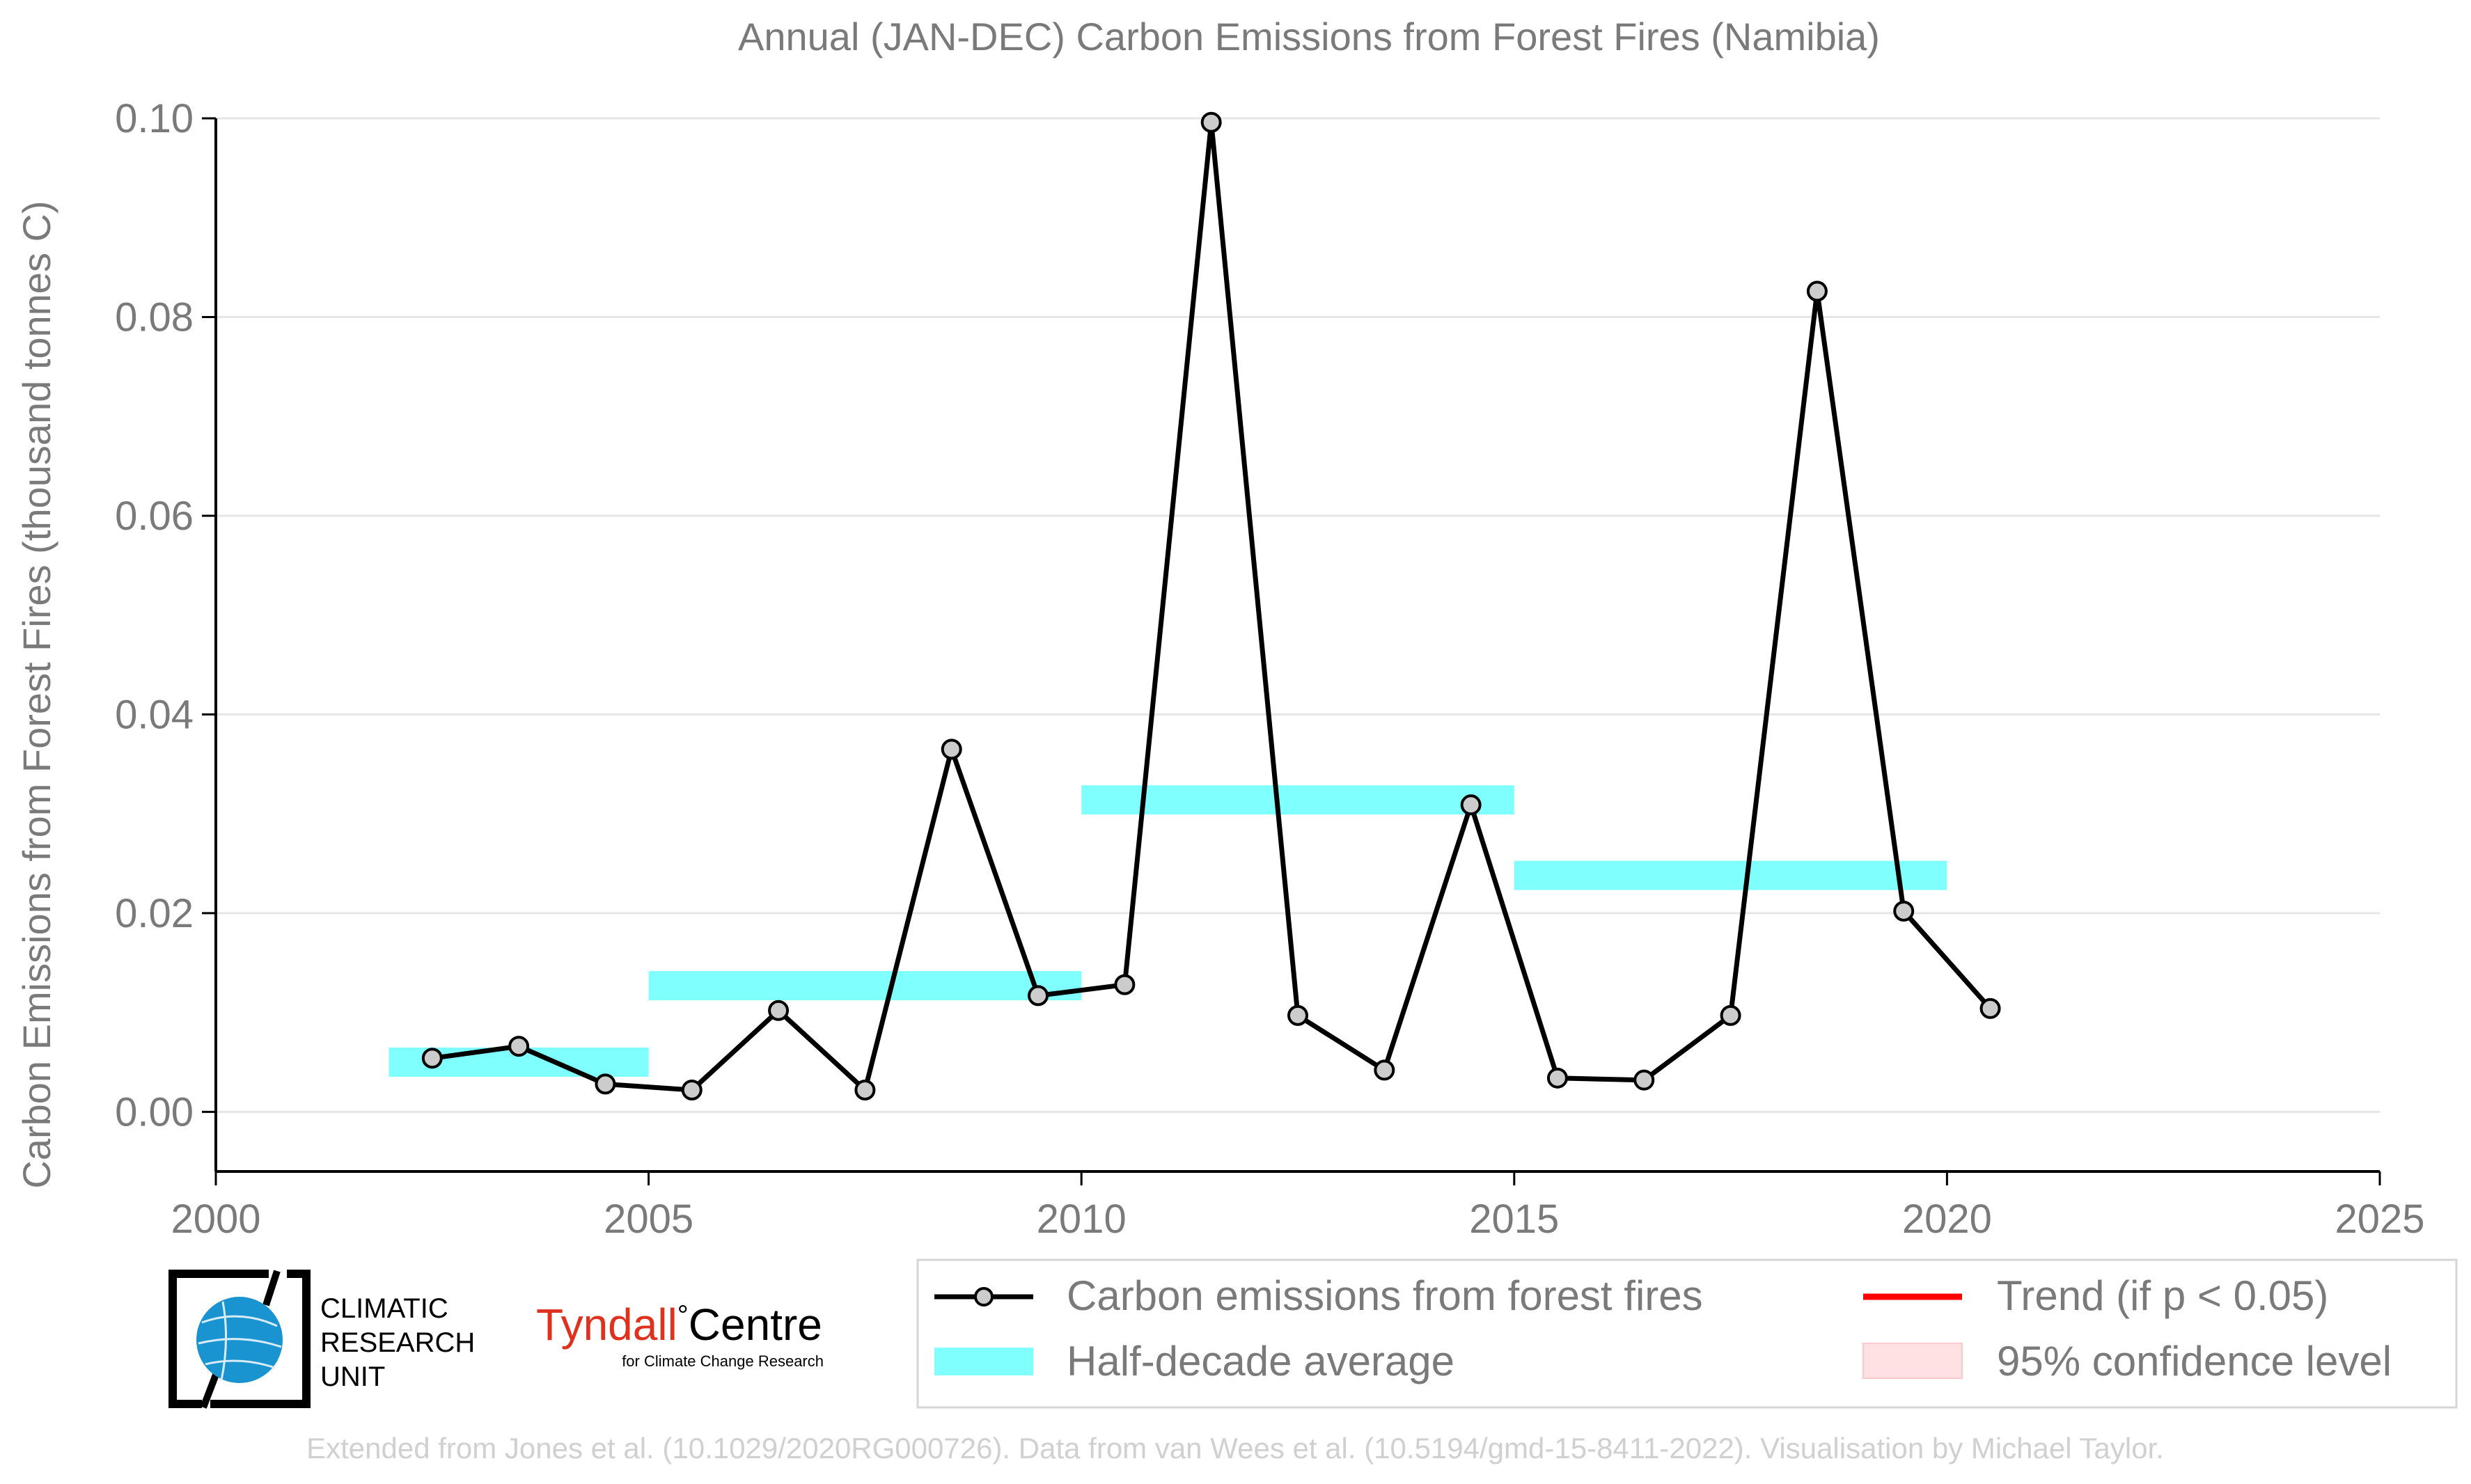  I want to click on half-decade-average-bars, so click(1168, 931).